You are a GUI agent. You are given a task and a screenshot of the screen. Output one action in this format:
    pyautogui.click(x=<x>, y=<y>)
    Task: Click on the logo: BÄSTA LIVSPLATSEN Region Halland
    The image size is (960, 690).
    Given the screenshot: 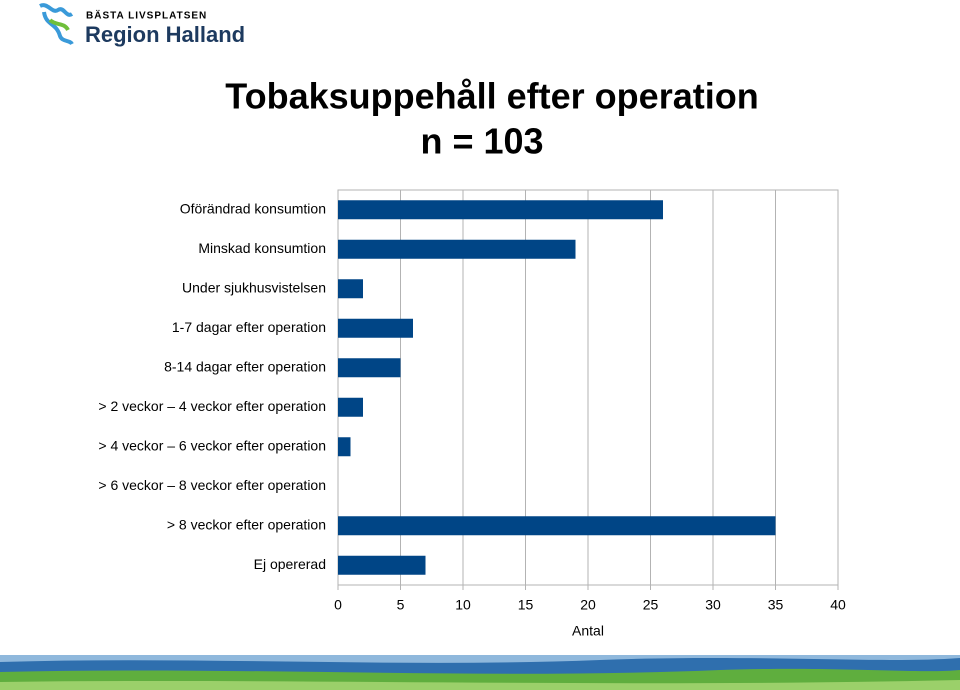 What is the action you would take?
    pyautogui.click(x=142, y=25)
    